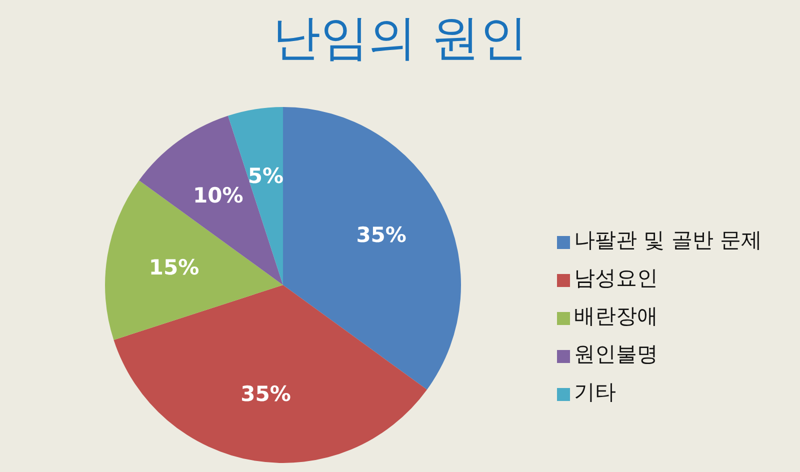  What do you see at coordinates (218, 196) in the screenshot?
I see `data-label: 10%` at bounding box center [218, 196].